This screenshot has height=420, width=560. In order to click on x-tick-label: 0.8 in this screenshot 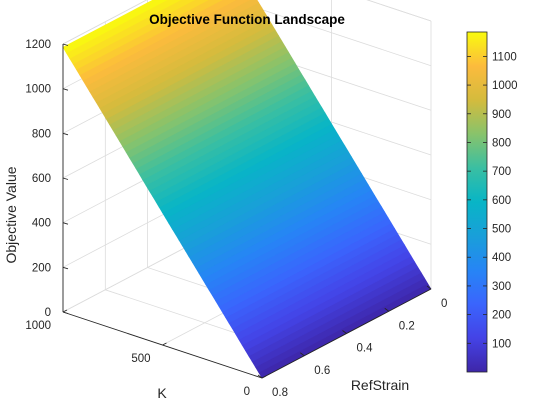, I will do `click(280, 393)`.